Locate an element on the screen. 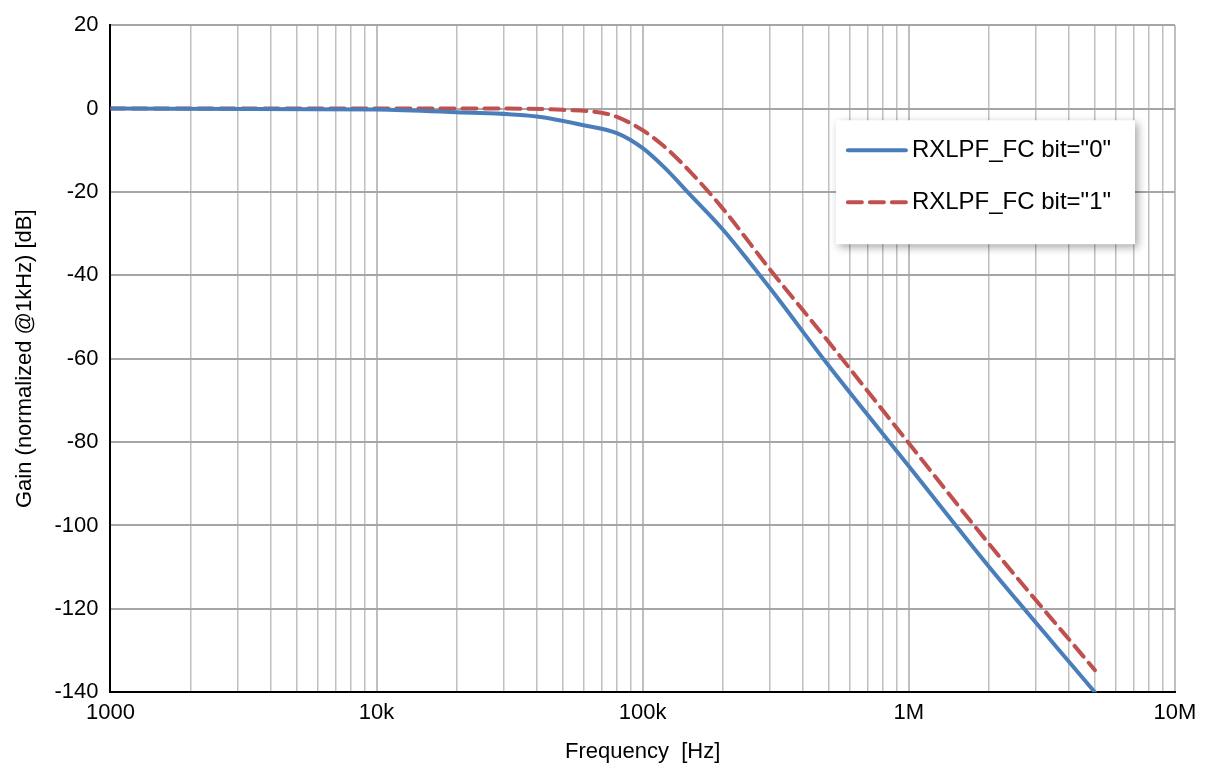  y-tick-label: -120 is located at coordinates (76, 607).